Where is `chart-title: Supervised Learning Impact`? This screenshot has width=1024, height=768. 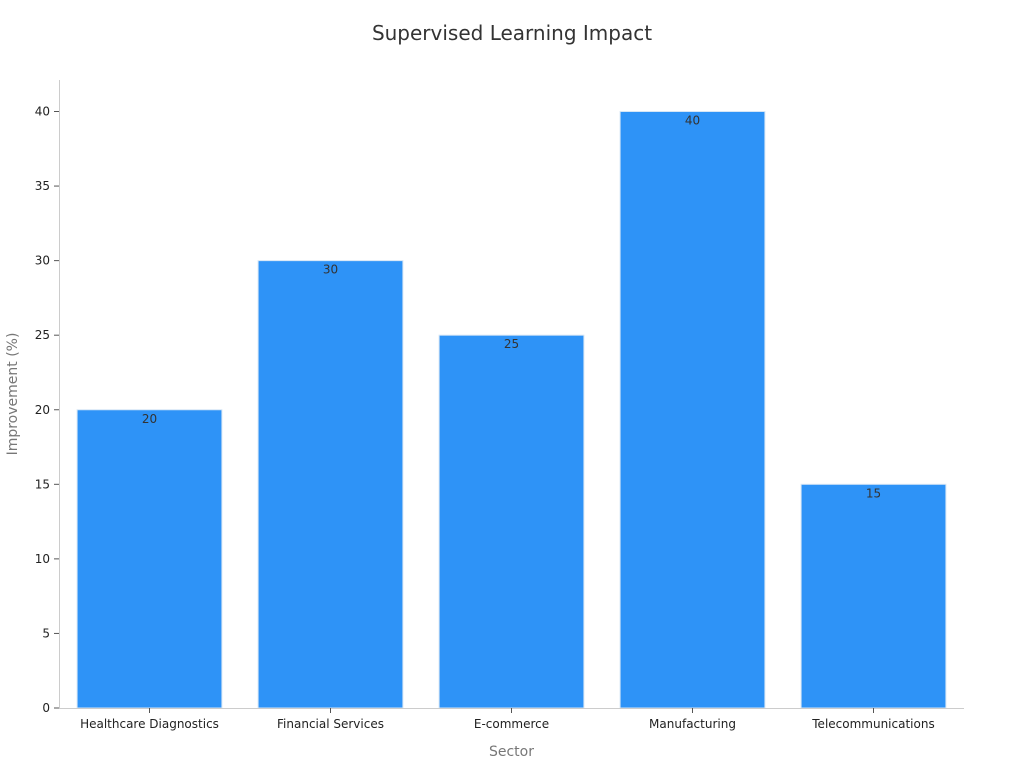 chart-title: Supervised Learning Impact is located at coordinates (512, 33).